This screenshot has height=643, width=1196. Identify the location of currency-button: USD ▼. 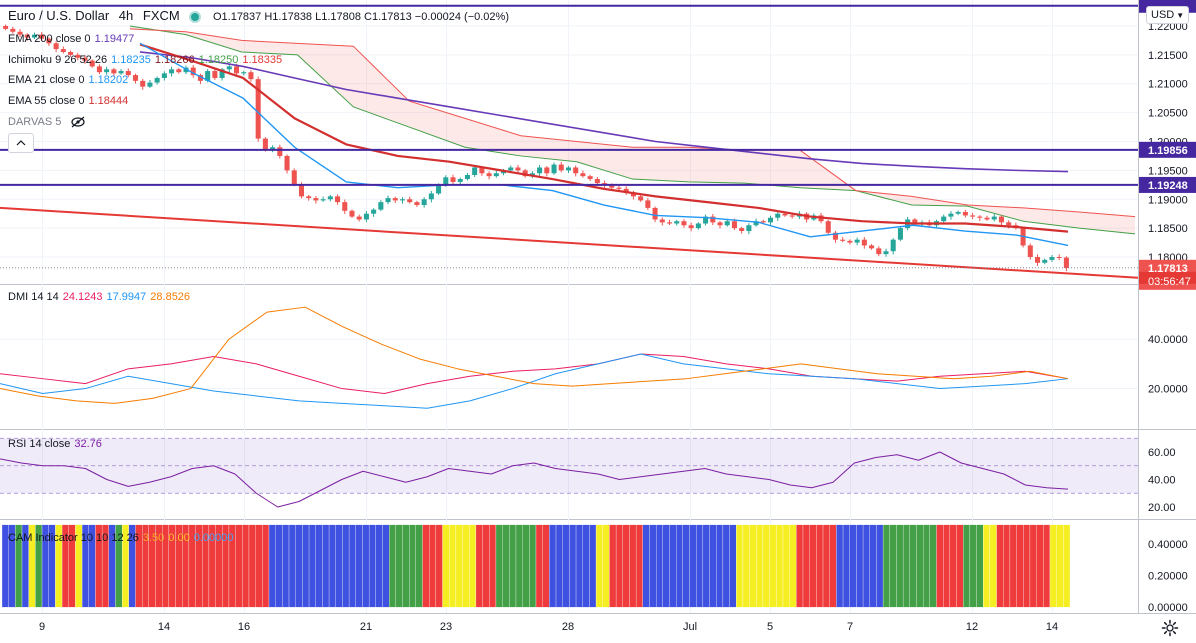
(1168, 15).